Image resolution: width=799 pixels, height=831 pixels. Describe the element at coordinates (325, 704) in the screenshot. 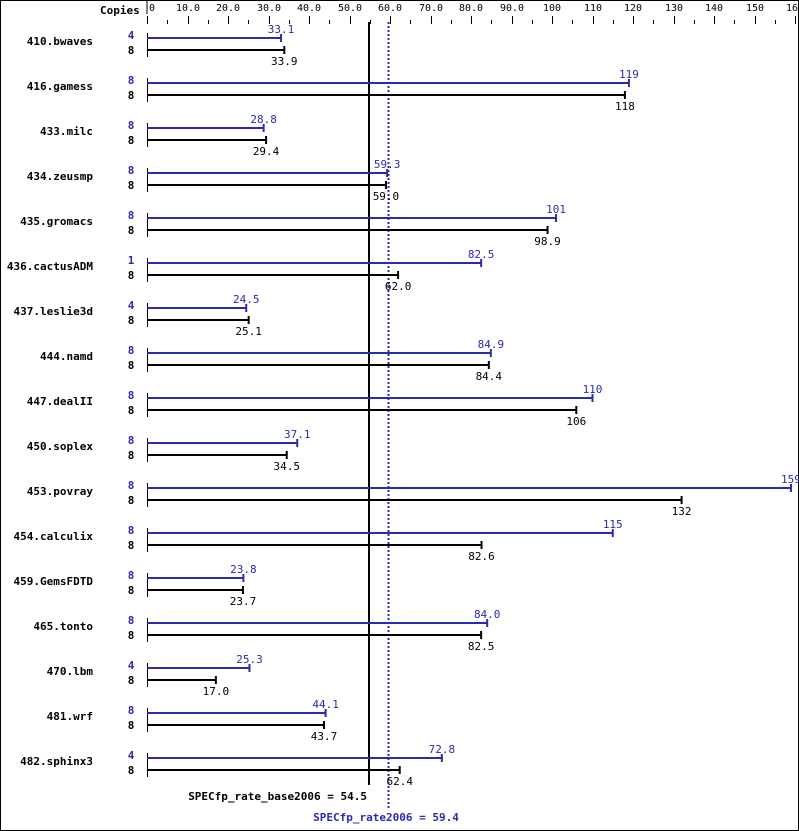

I see `peak-value-label: 44.1` at that location.